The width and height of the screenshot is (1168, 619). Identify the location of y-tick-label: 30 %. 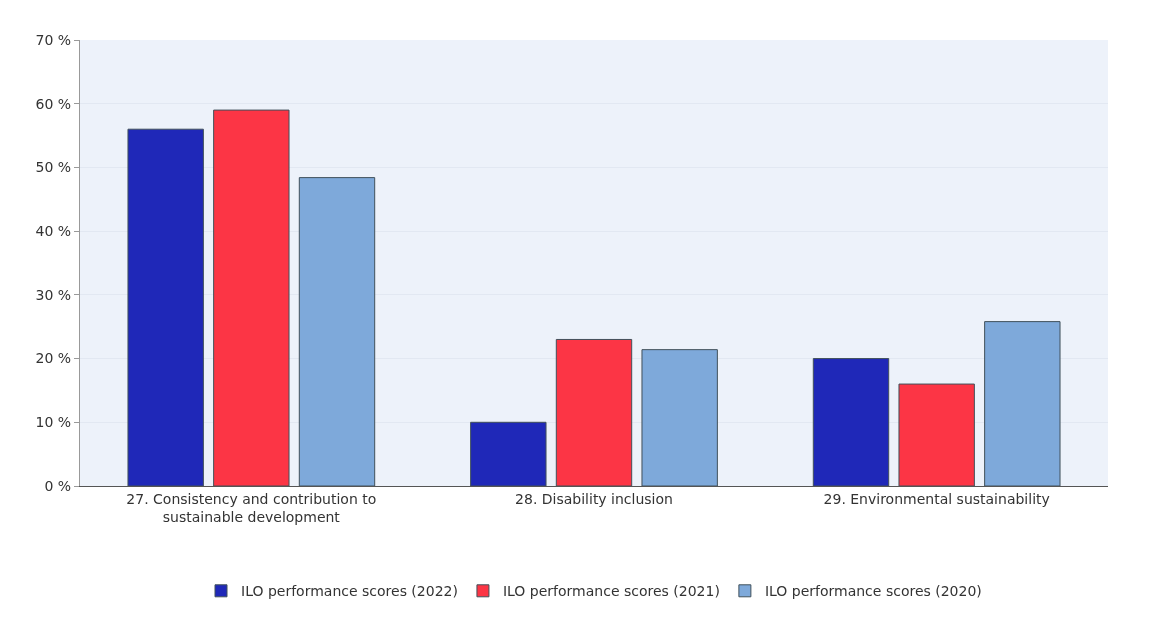
(53, 294).